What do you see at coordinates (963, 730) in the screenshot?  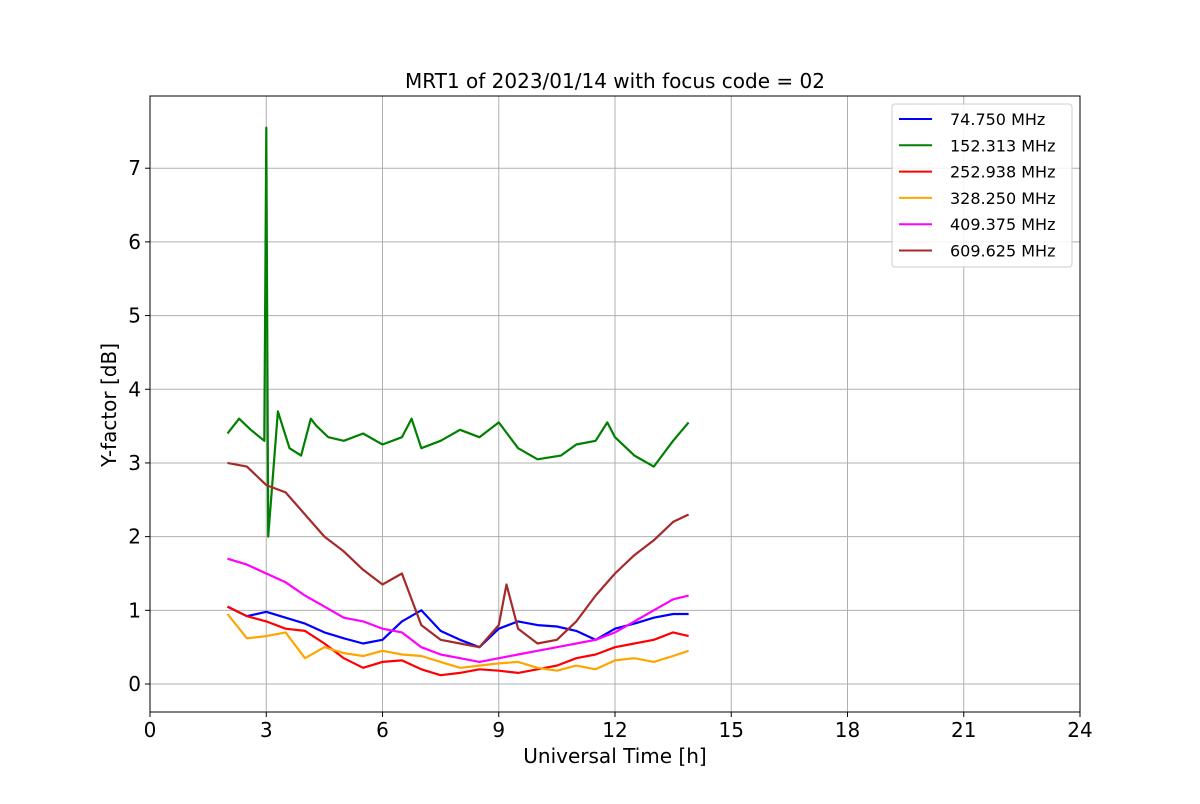 I see `x-tick-label: 21` at bounding box center [963, 730].